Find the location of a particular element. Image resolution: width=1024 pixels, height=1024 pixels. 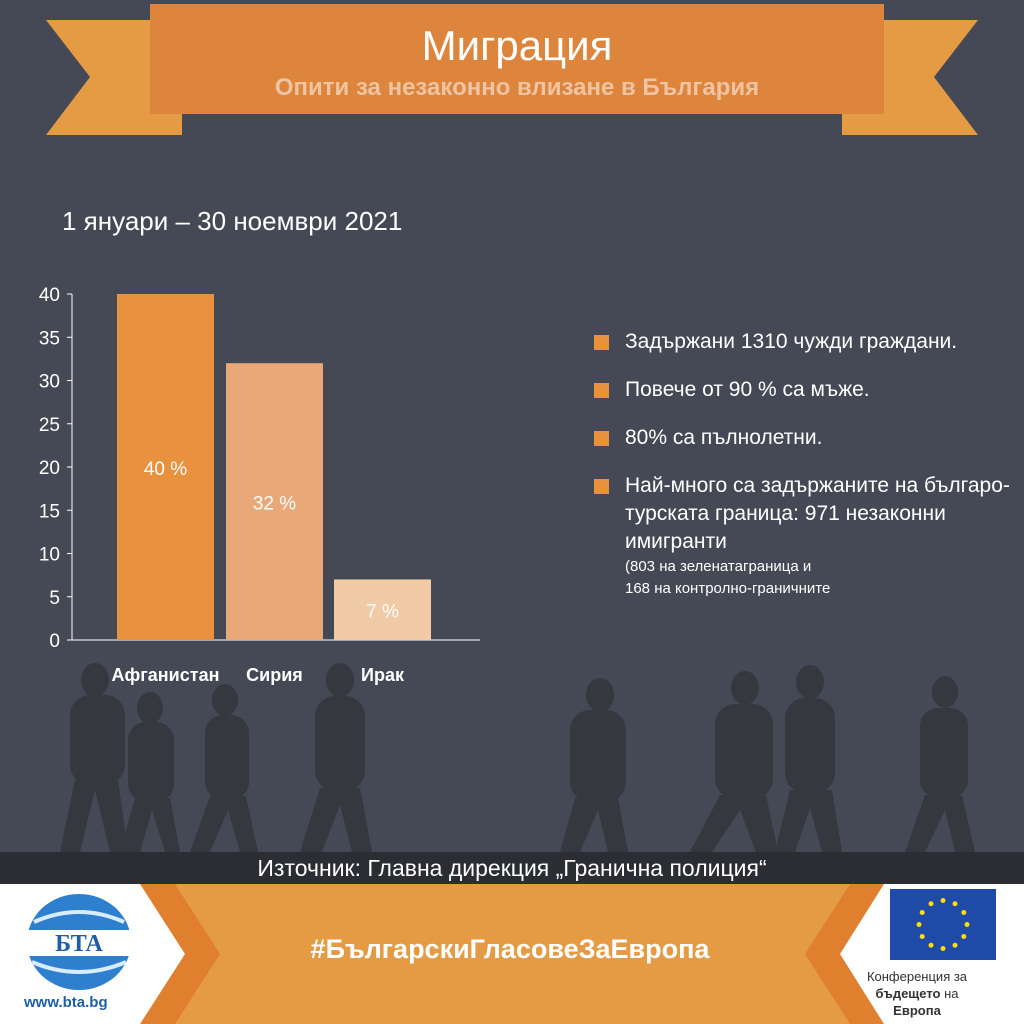

x-category-label: Ирак is located at coordinates (383, 675).